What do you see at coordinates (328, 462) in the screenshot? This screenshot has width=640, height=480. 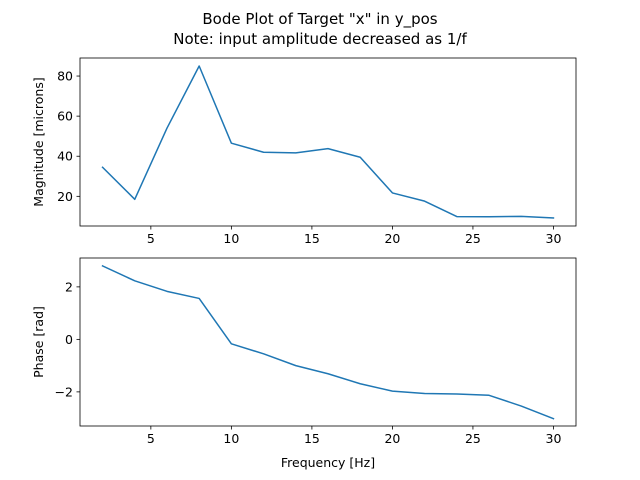 I see `phase-xlabel: Frequency [Hz]` at bounding box center [328, 462].